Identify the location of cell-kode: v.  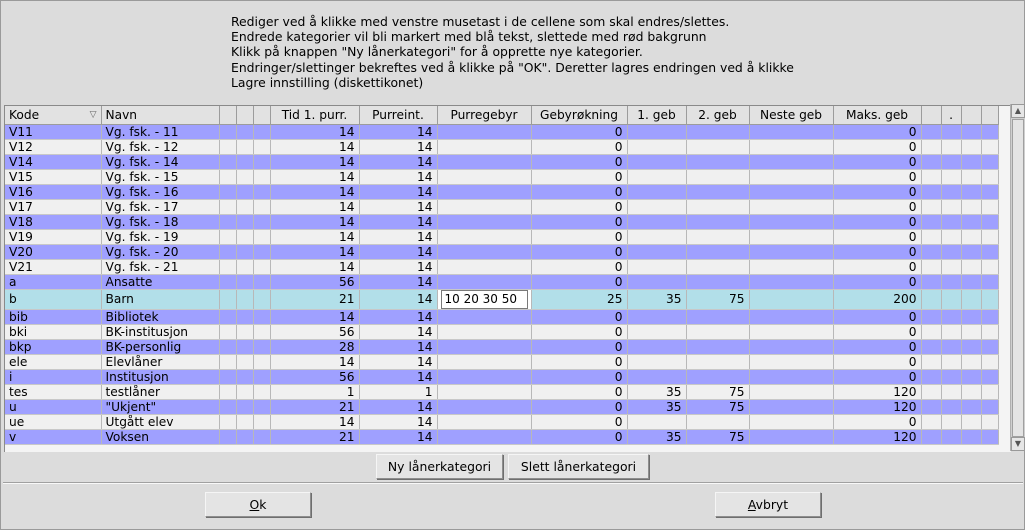
(53, 437).